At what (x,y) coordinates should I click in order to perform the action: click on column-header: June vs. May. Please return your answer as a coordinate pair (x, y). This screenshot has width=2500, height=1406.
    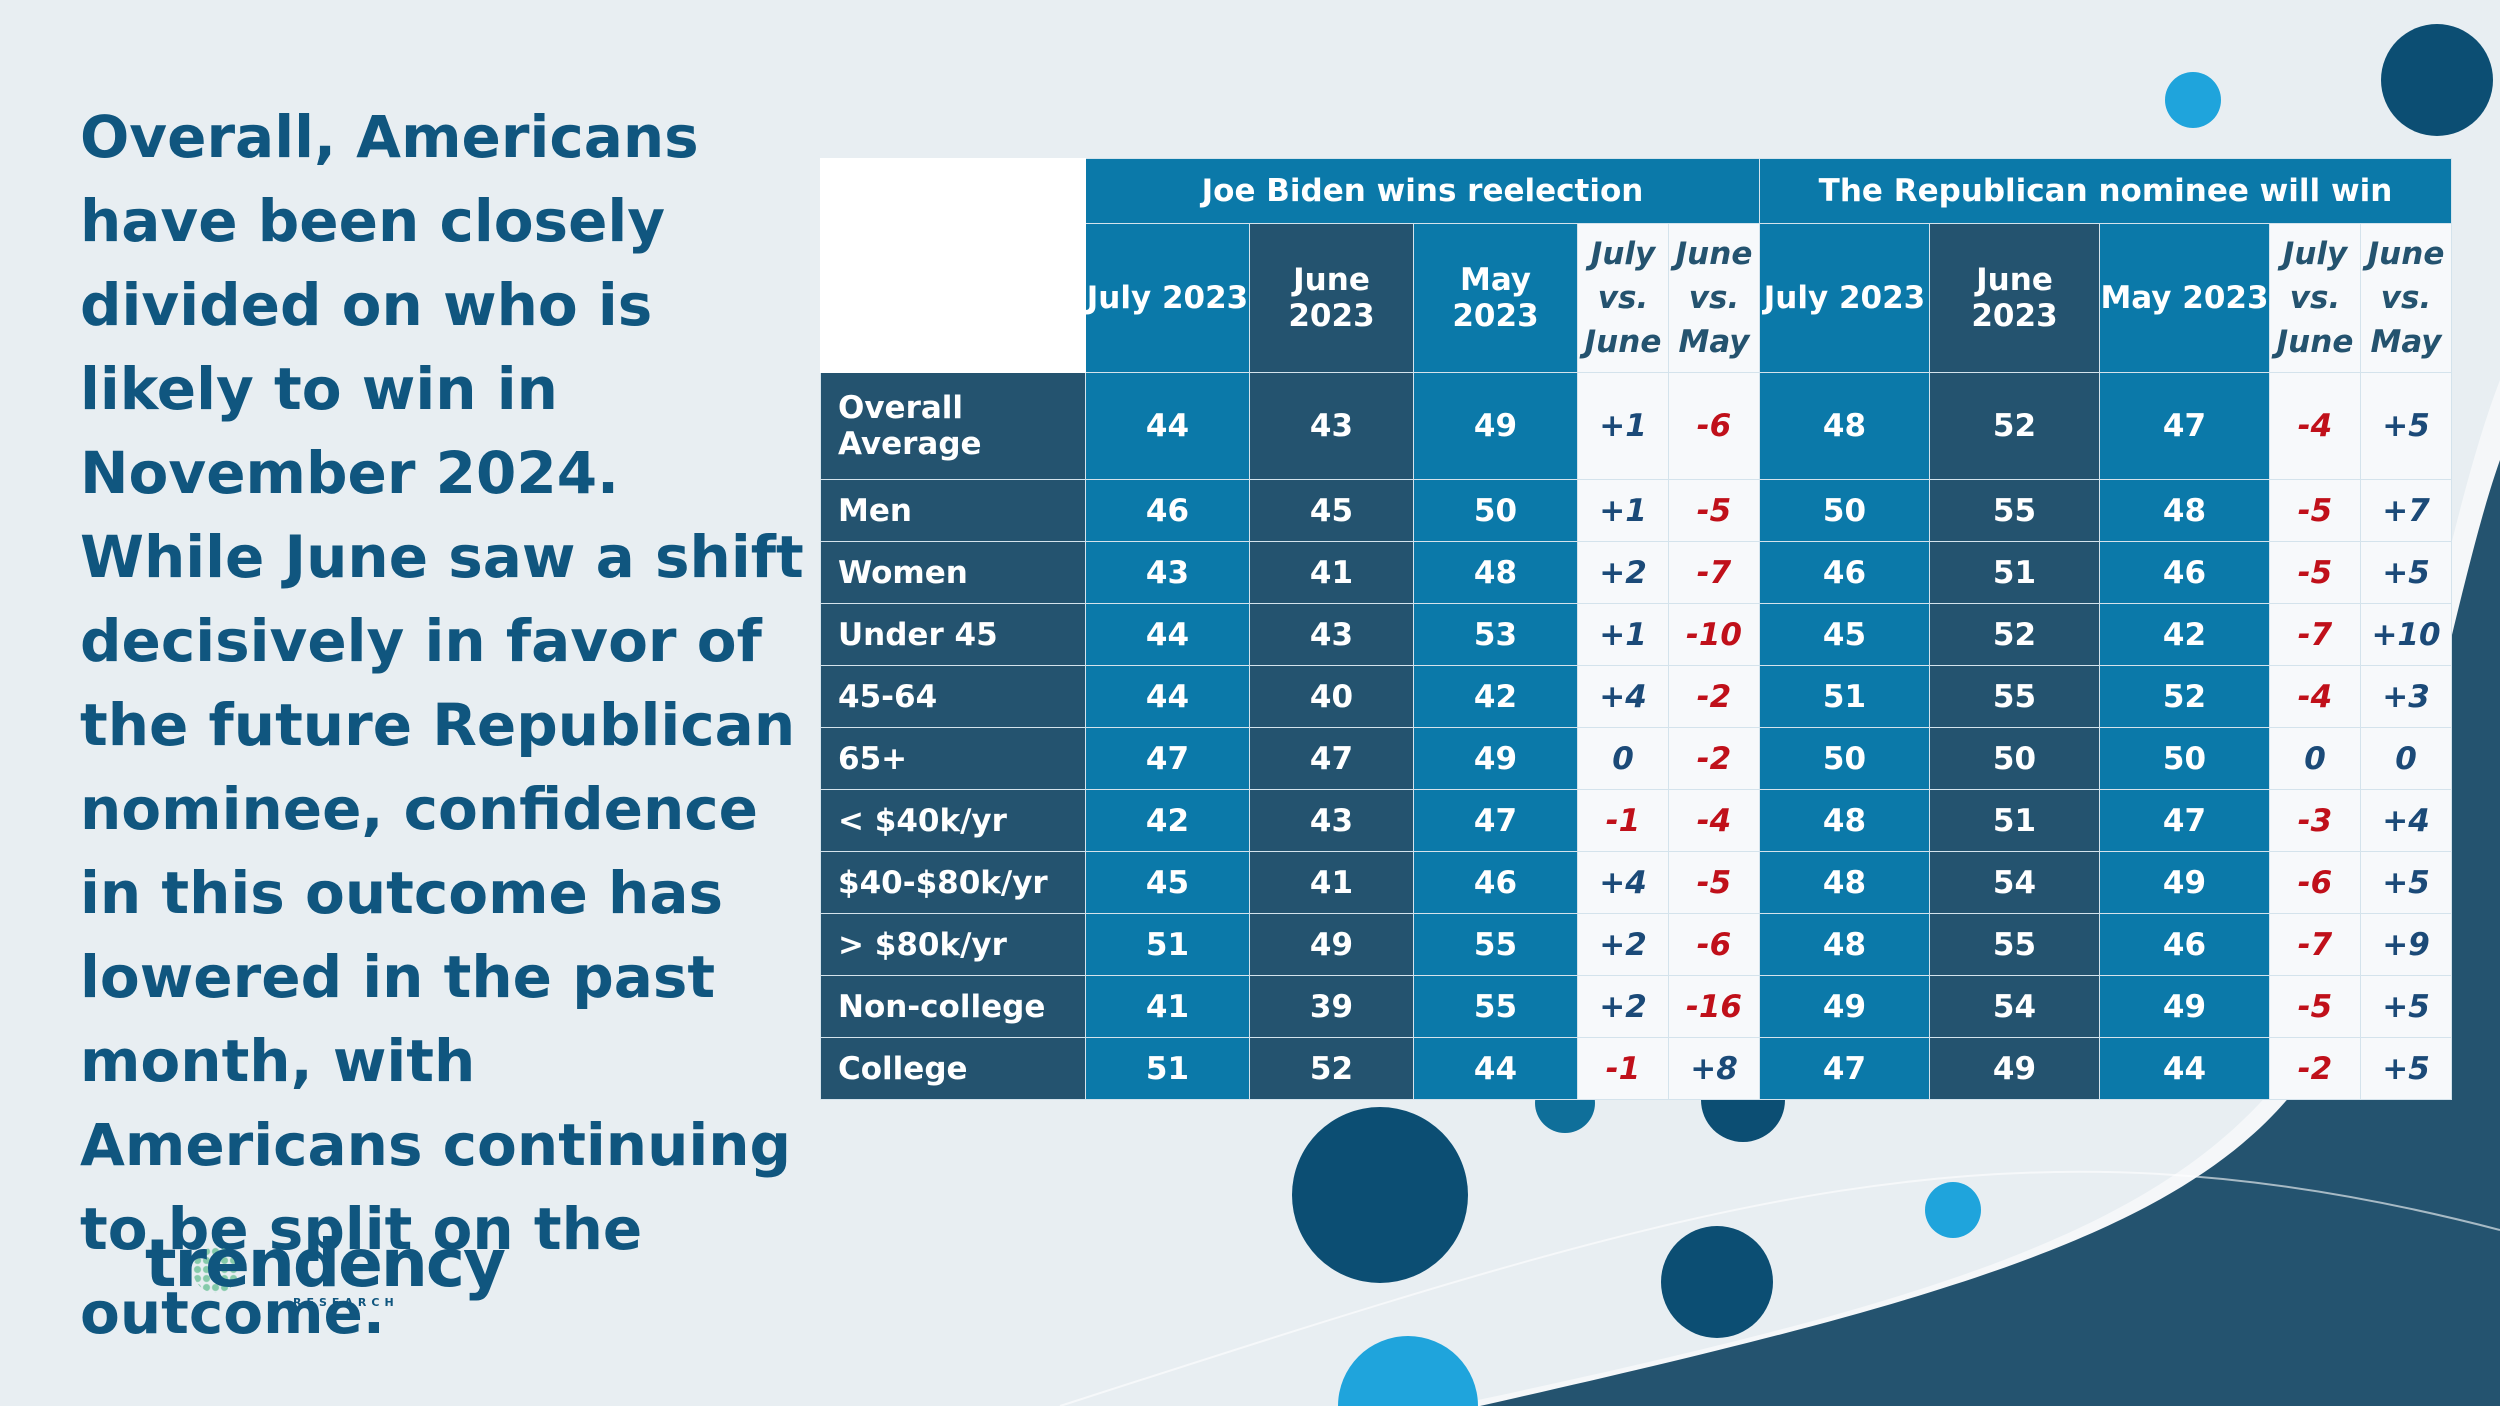
    Looking at the image, I should click on (1714, 298).